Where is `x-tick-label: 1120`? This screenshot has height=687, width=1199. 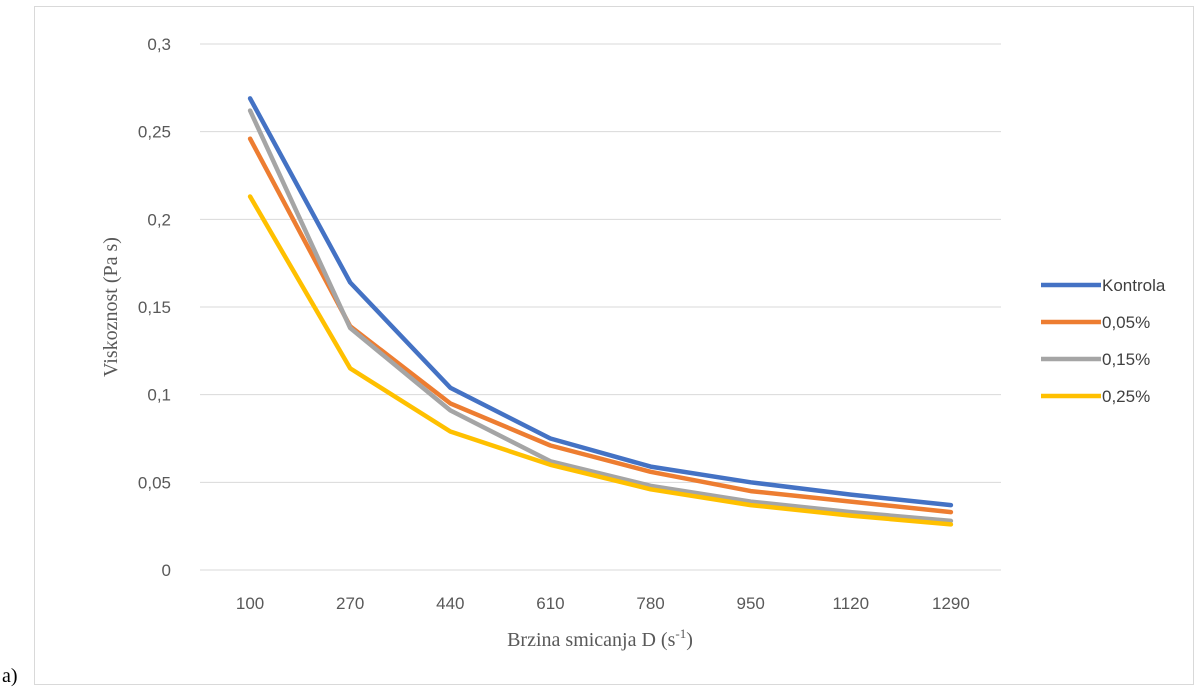
x-tick-label: 1120 is located at coordinates (851, 603).